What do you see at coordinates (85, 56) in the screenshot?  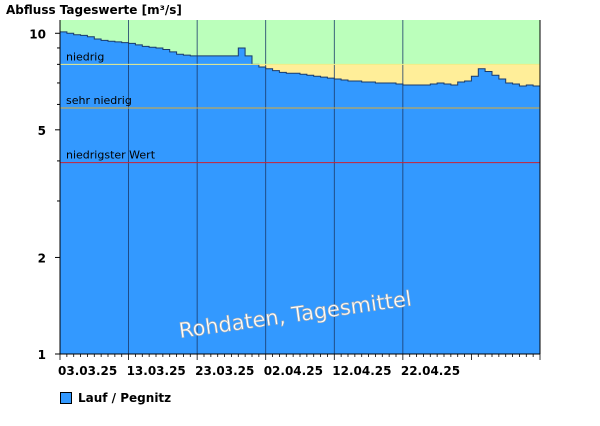 I see `threshold-label-0: niedrig` at bounding box center [85, 56].